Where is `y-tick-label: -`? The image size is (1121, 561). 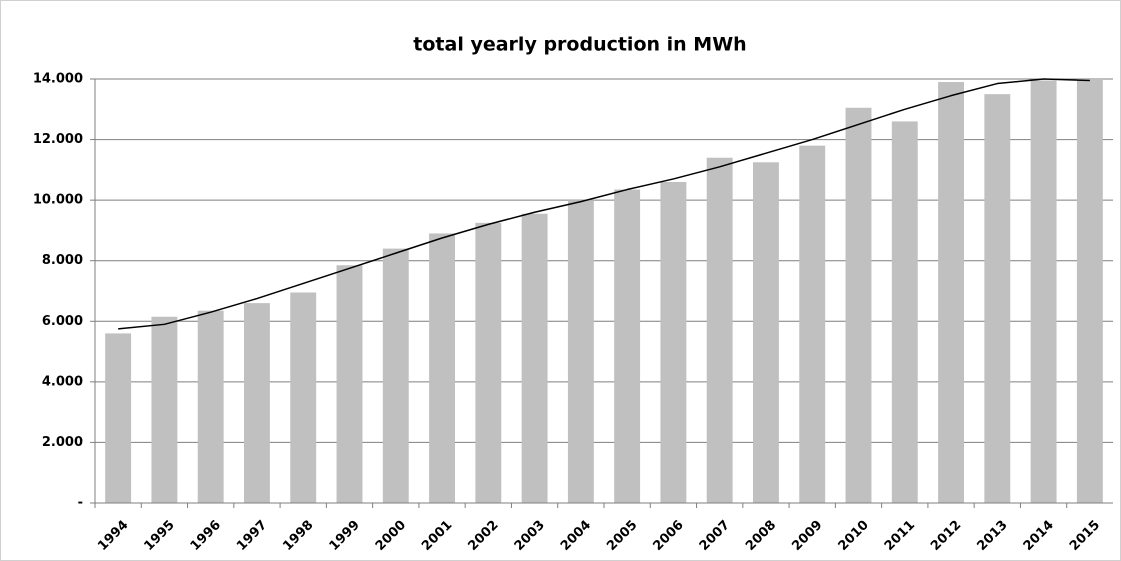 y-tick-label: - is located at coordinates (80, 503).